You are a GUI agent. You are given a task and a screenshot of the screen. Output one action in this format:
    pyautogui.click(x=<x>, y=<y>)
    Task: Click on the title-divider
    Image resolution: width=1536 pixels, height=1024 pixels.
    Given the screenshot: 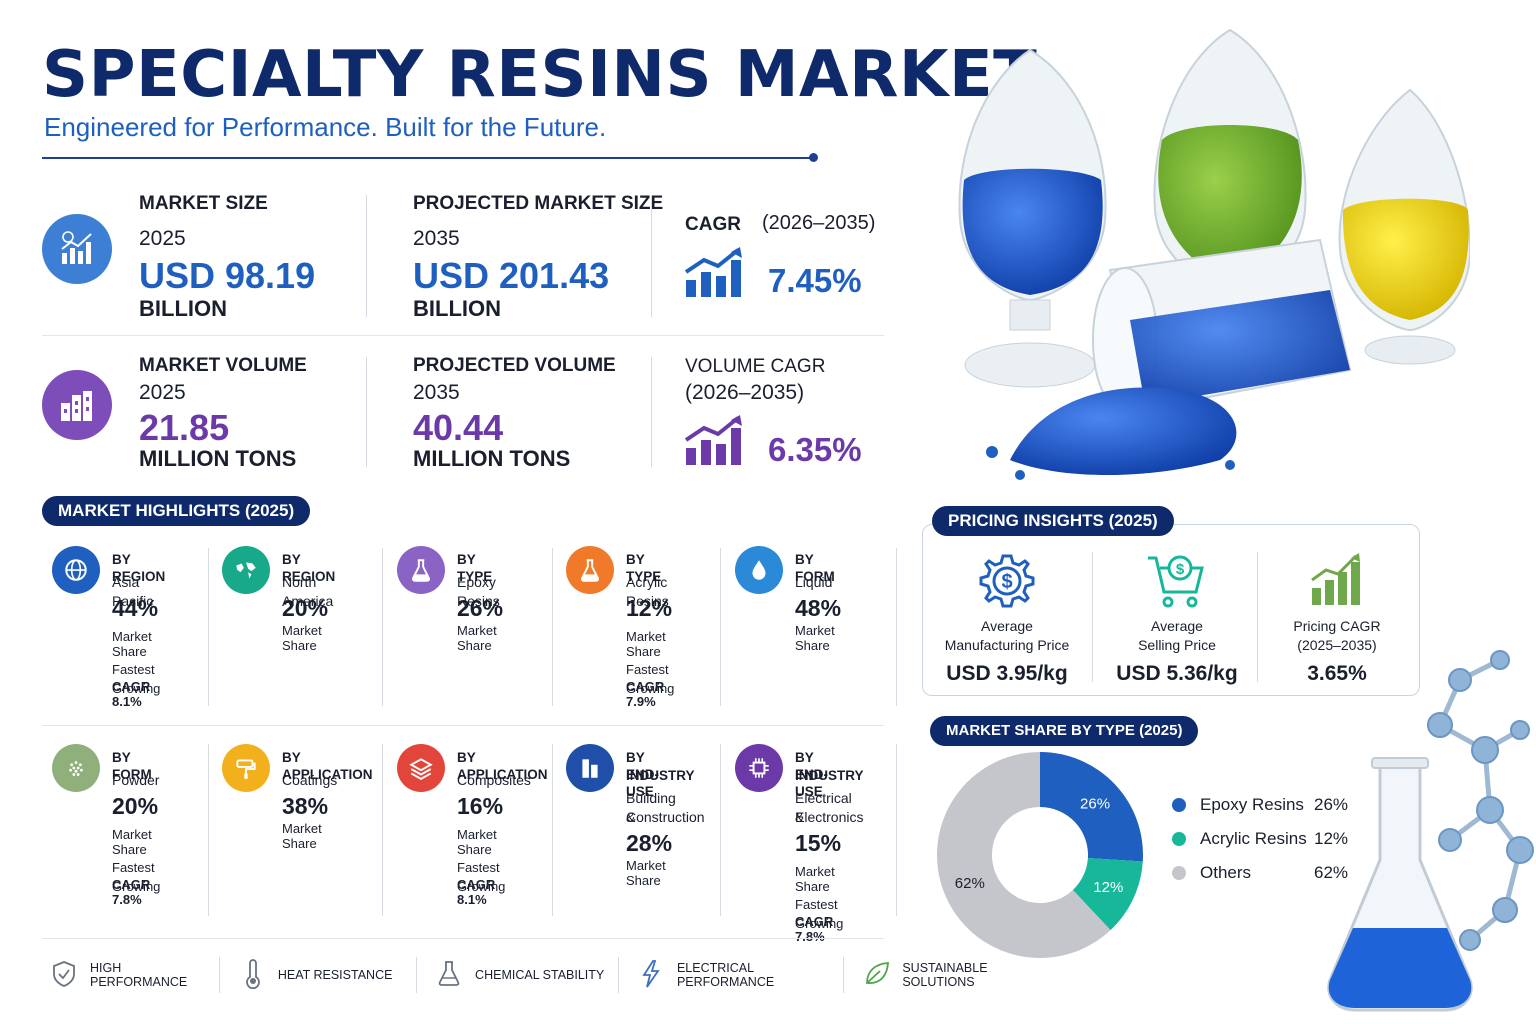 What is the action you would take?
    pyautogui.click(x=428, y=158)
    